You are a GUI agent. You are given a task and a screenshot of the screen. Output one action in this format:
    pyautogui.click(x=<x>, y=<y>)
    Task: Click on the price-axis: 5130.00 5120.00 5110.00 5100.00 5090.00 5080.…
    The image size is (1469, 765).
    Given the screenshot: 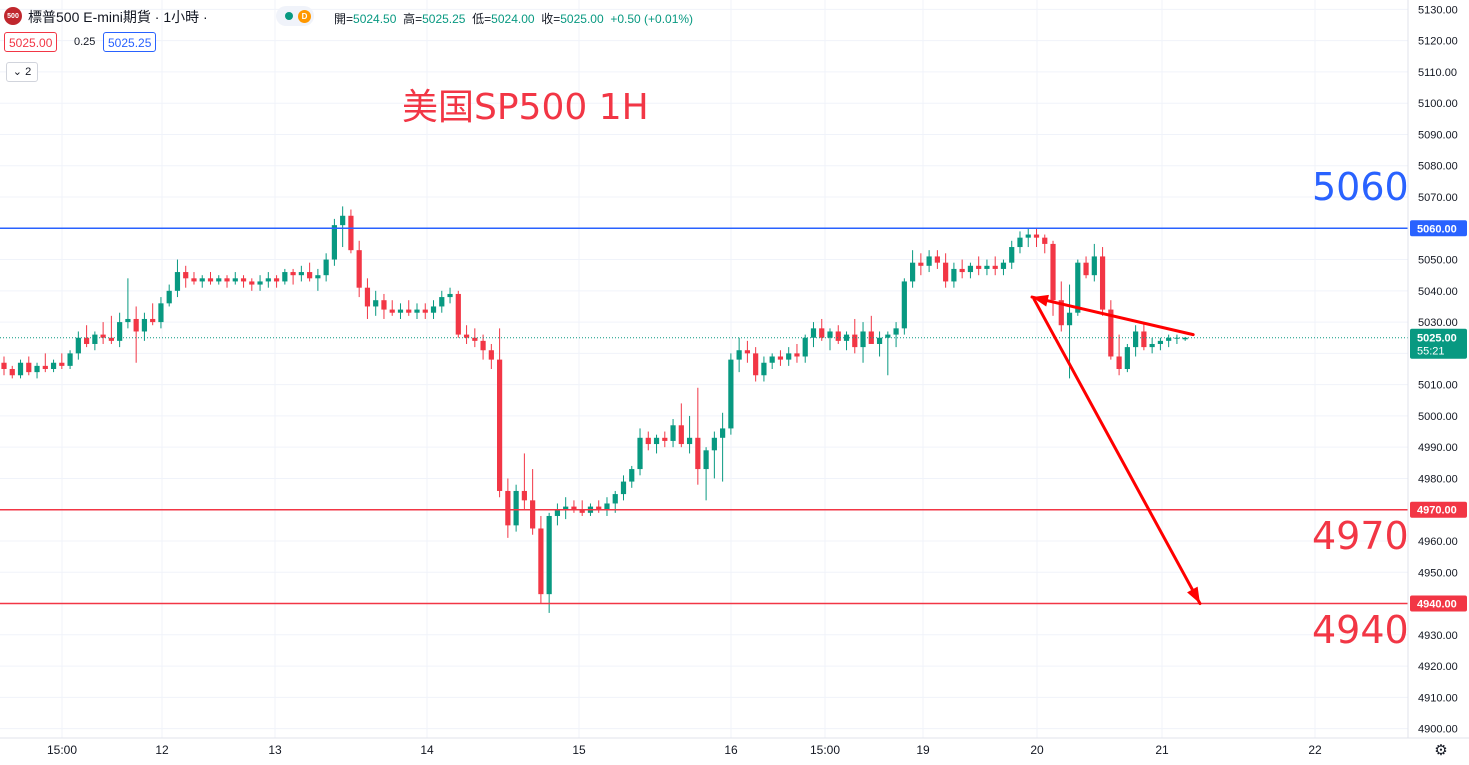 What is the action you would take?
    pyautogui.click(x=1438, y=382)
    